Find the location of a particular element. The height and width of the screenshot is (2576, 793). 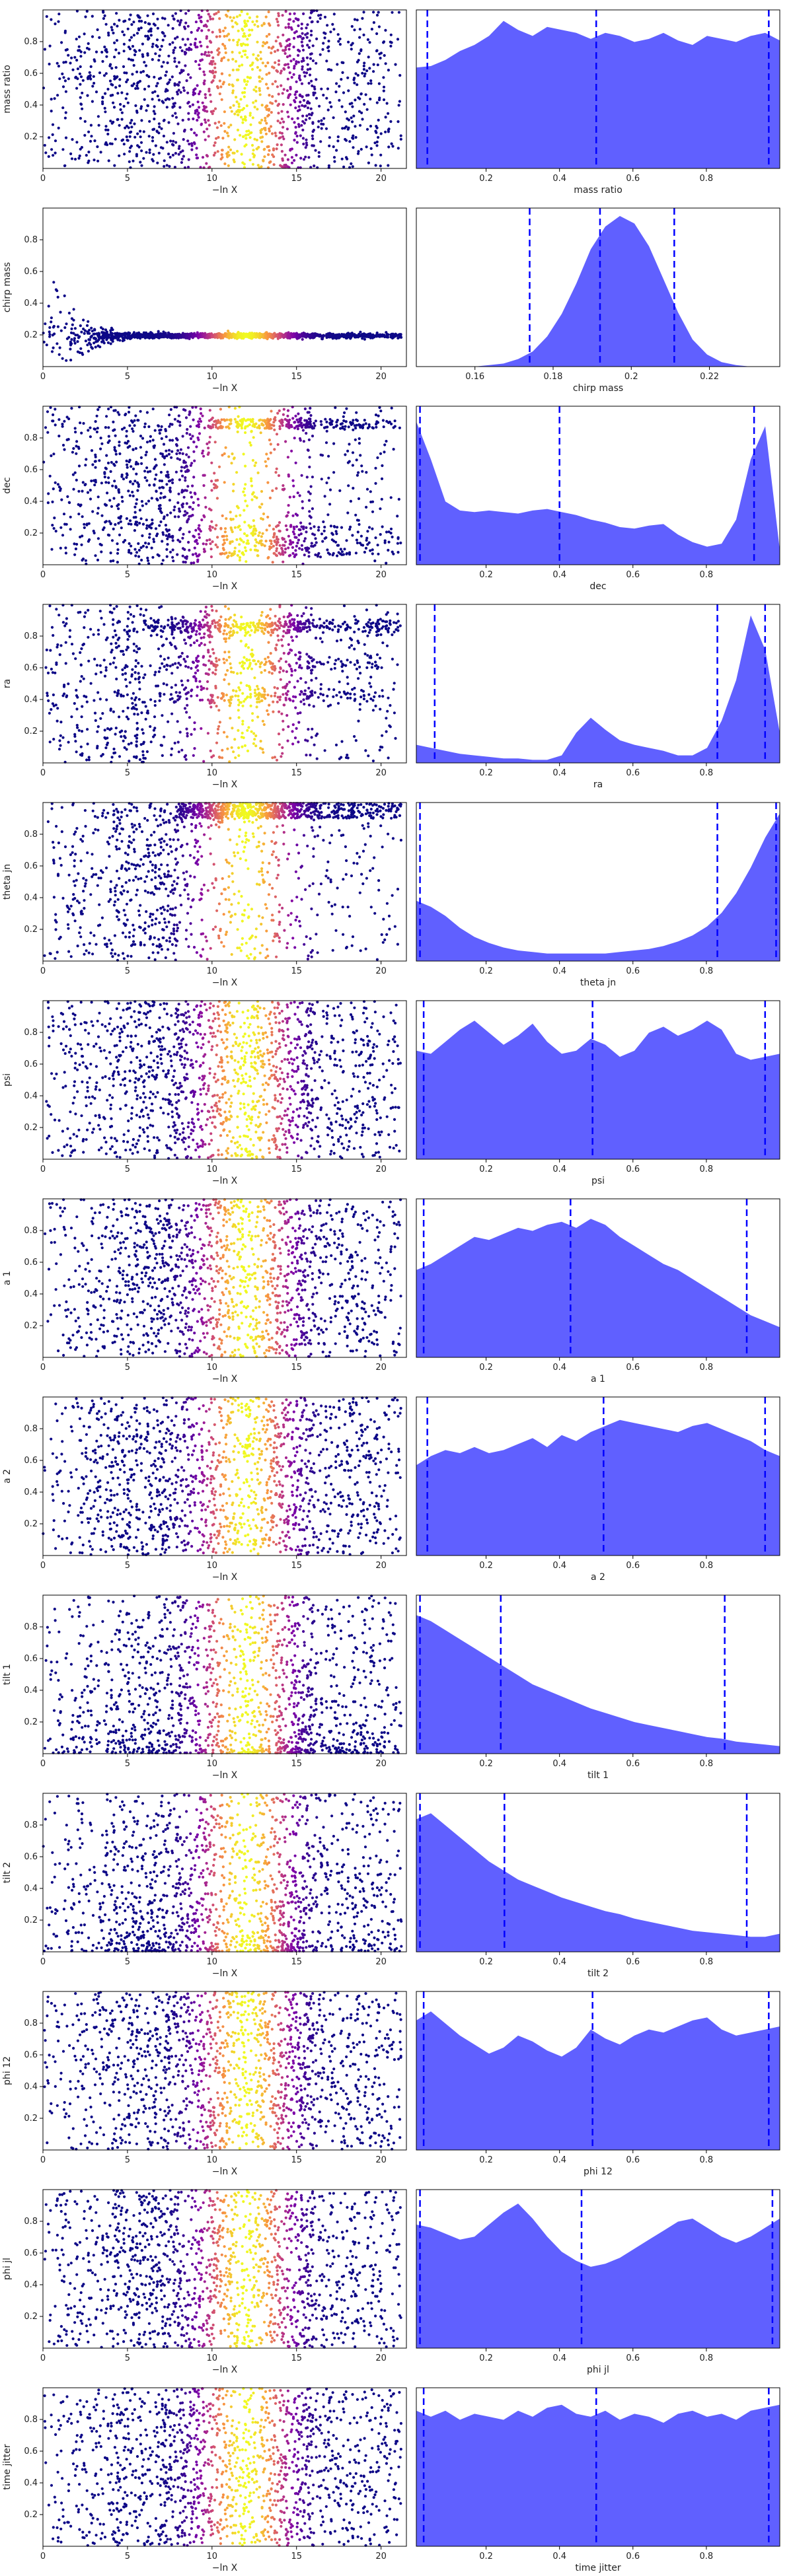

density-area is located at coordinates (598, 94).